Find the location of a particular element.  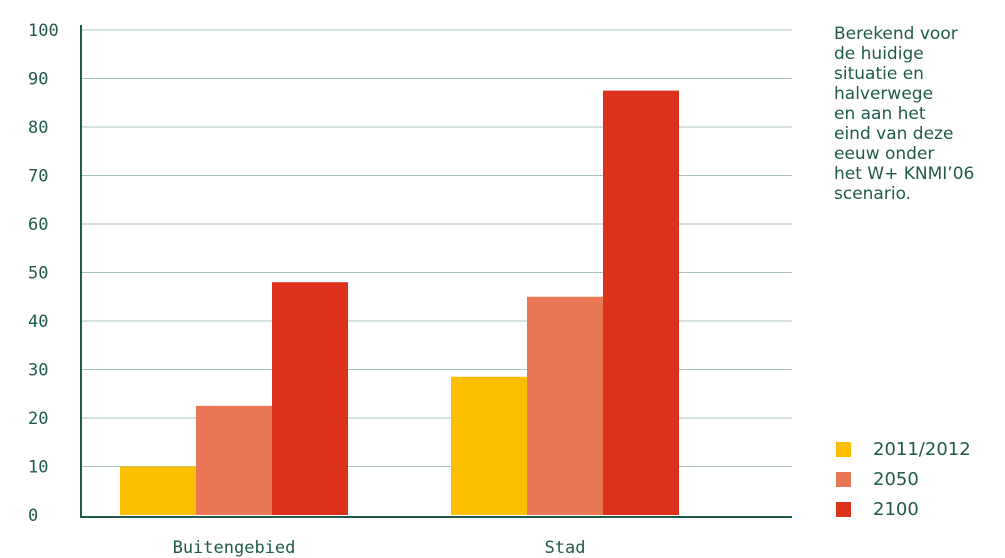

legend: 2011/2012 2050 2100 is located at coordinates (903, 479).